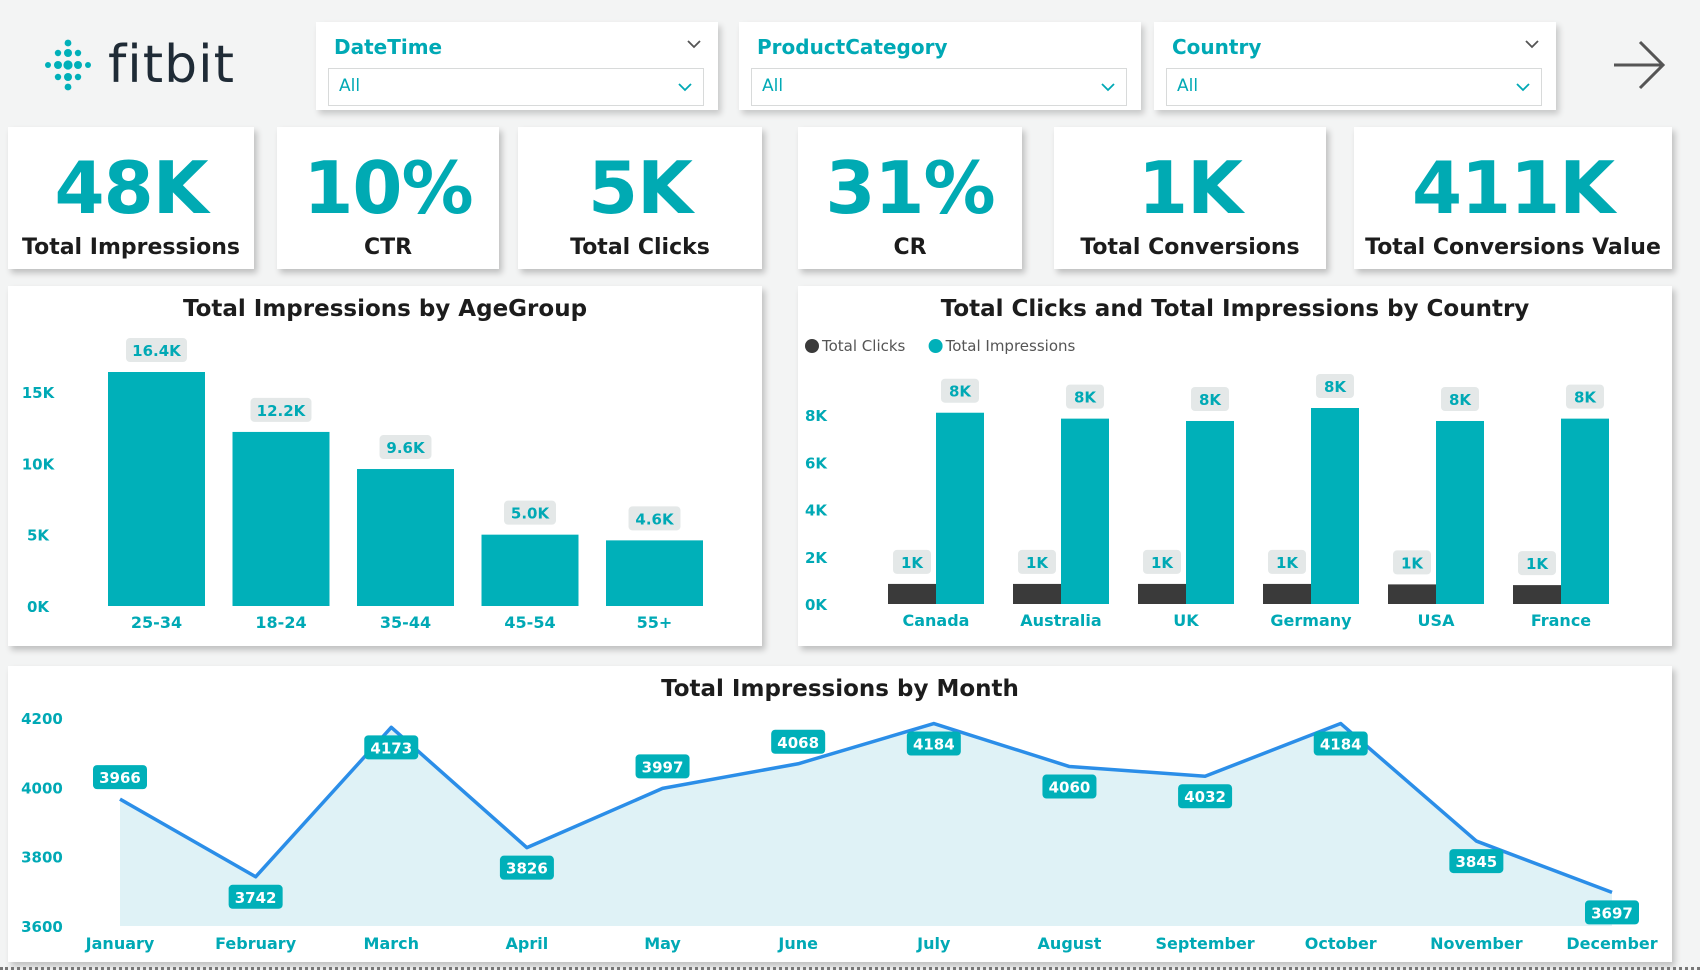 This screenshot has height=970, width=1700. Describe the element at coordinates (850, 967) in the screenshot. I see `page-divider` at that location.